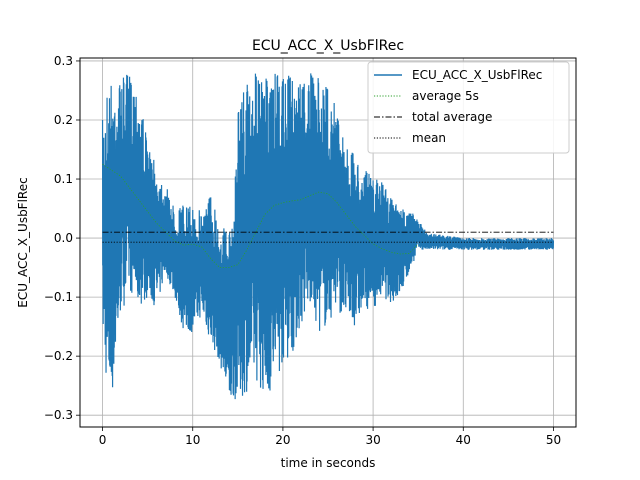 The width and height of the screenshot is (640, 480). I want to click on y-tick-label: −0.1, so click(58, 297).